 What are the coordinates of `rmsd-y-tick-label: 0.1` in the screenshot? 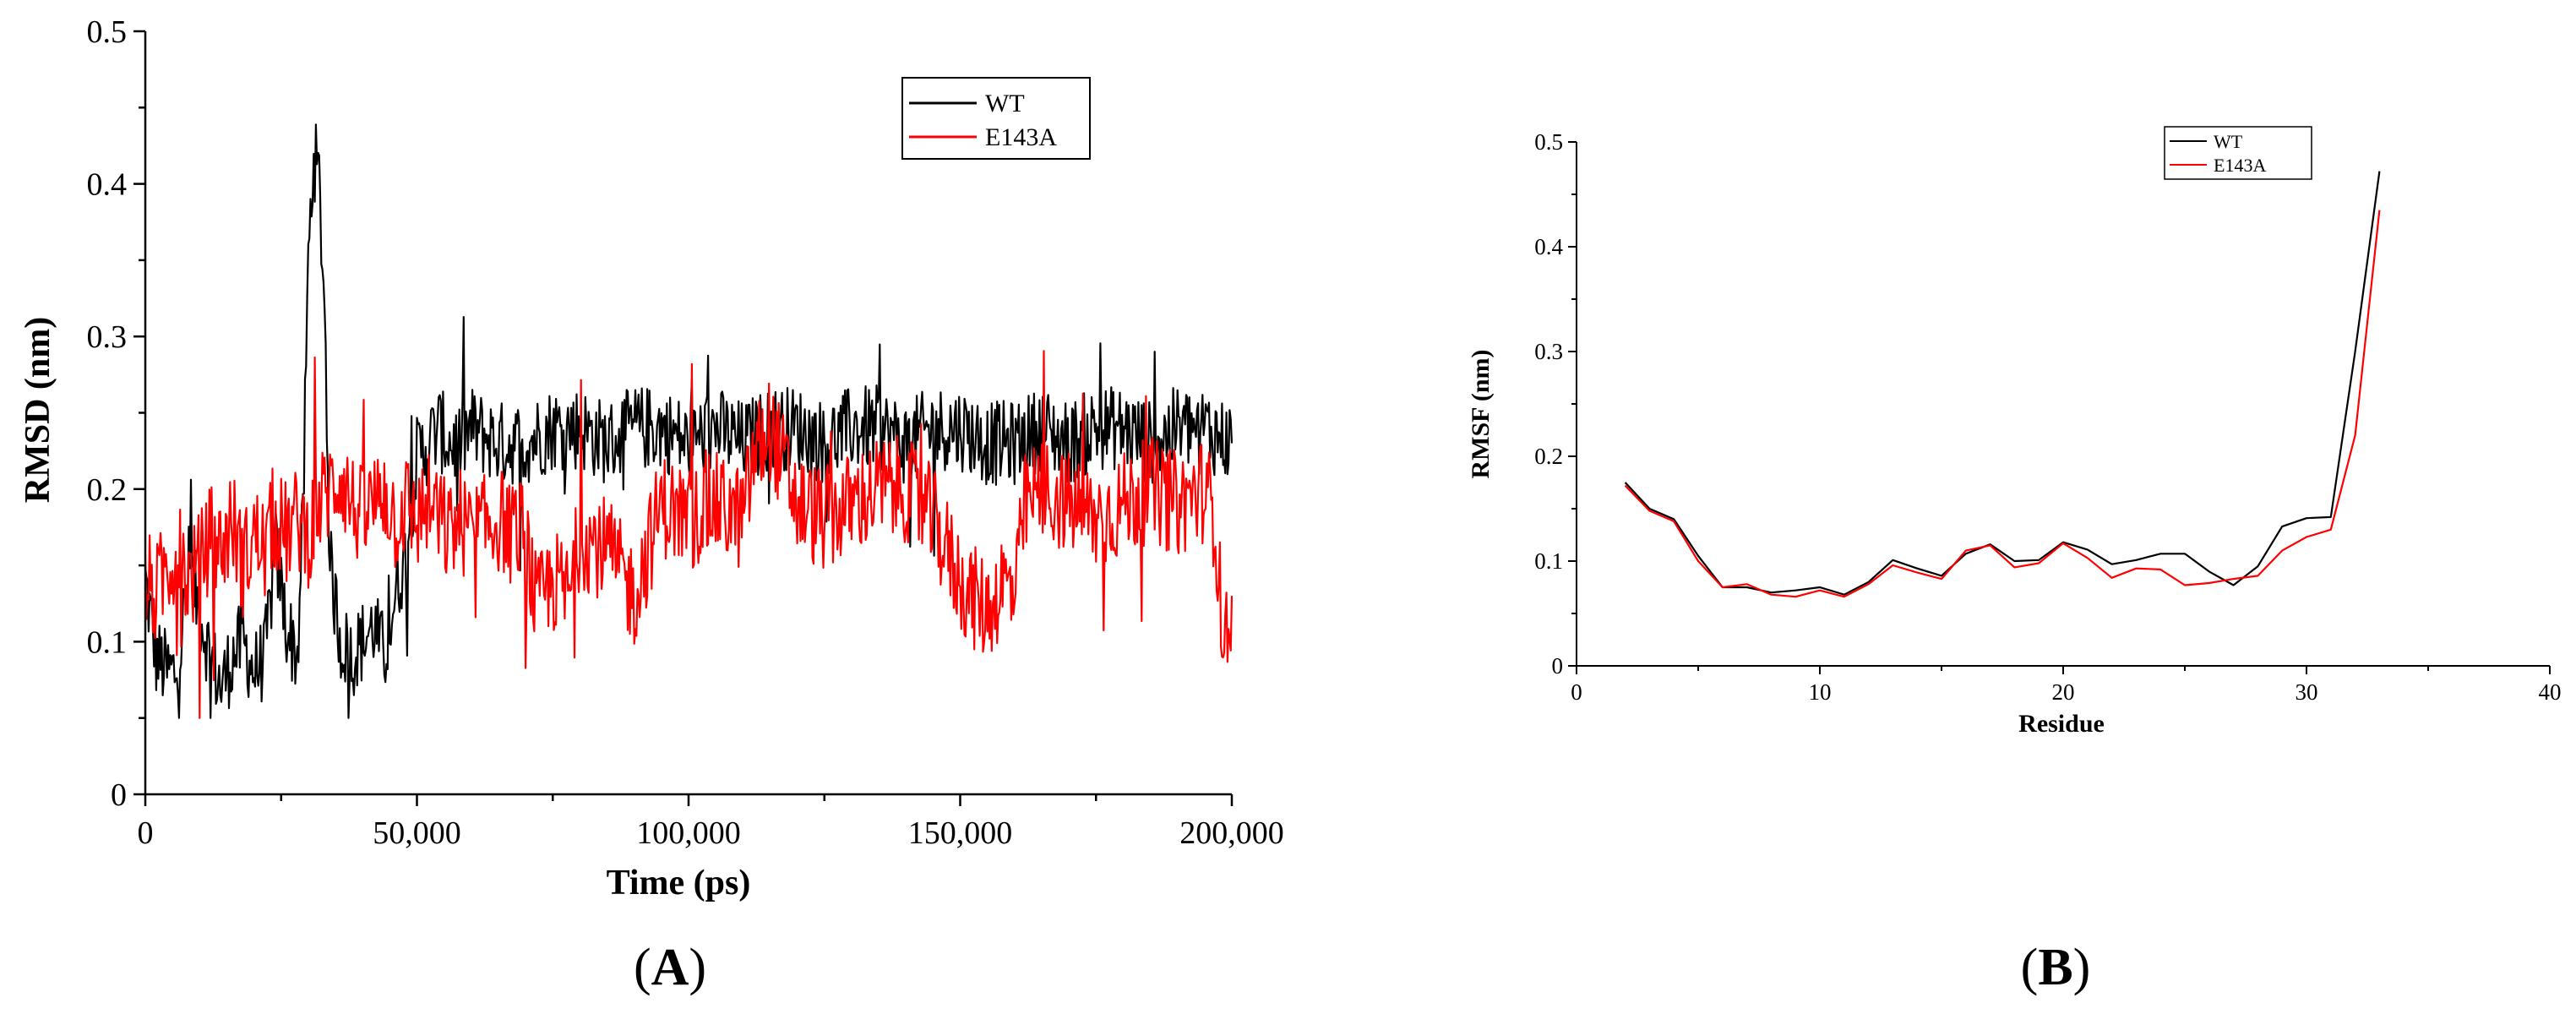 It's located at (107, 642).